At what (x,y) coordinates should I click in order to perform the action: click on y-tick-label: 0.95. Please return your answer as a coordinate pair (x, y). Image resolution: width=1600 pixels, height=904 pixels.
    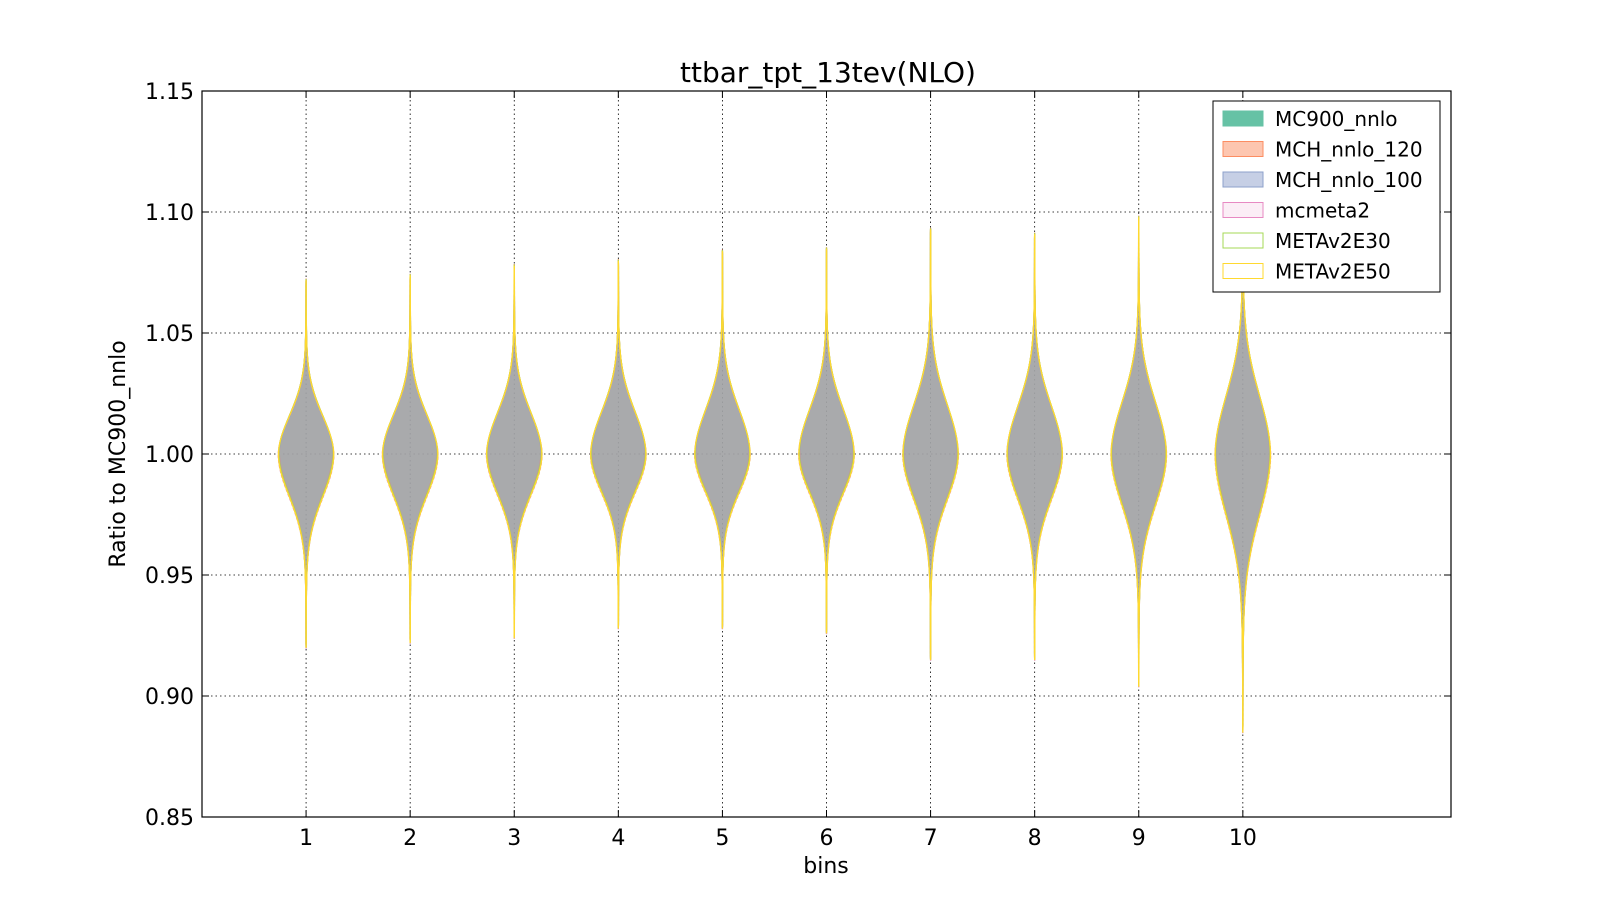
    Looking at the image, I should click on (169, 576).